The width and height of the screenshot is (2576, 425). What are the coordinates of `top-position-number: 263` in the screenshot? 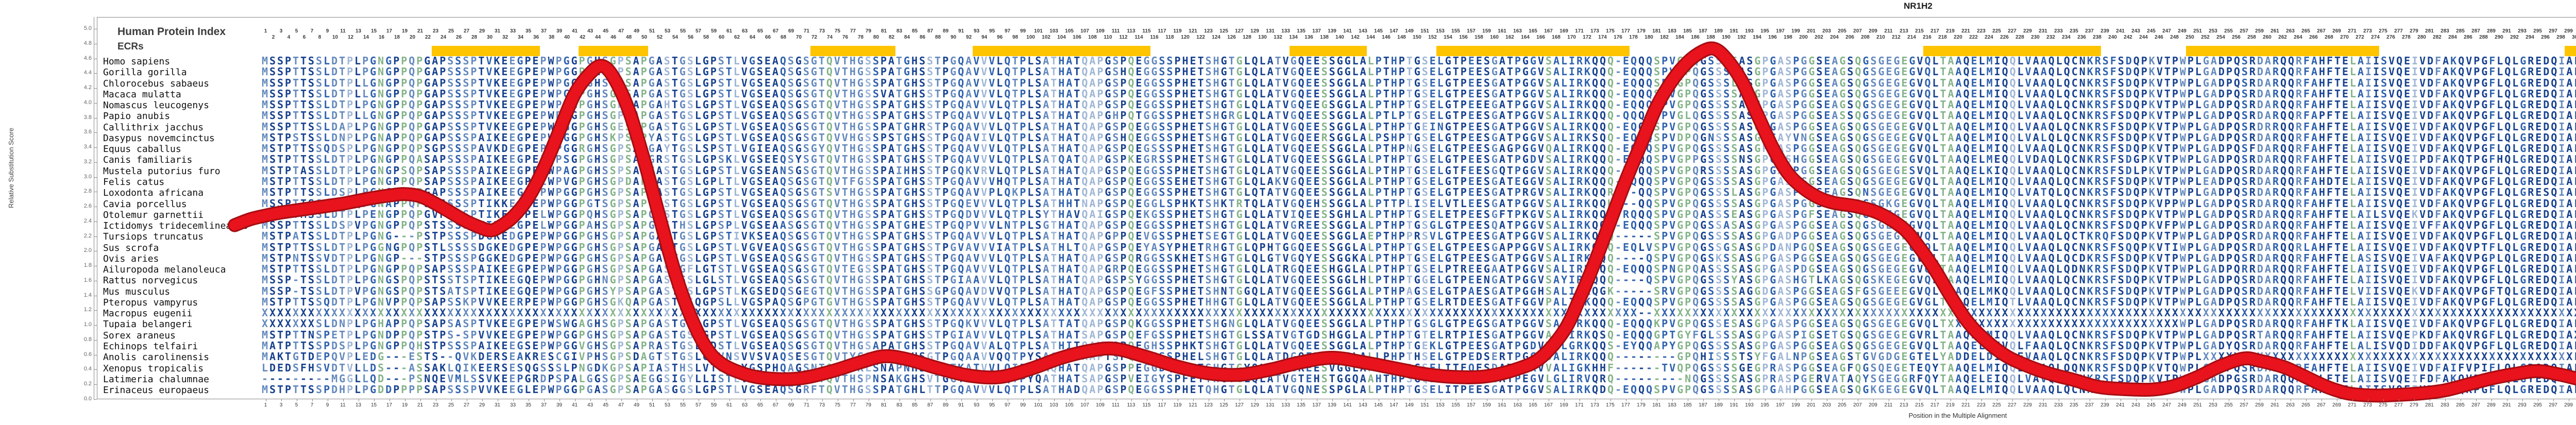 It's located at (2290, 31).